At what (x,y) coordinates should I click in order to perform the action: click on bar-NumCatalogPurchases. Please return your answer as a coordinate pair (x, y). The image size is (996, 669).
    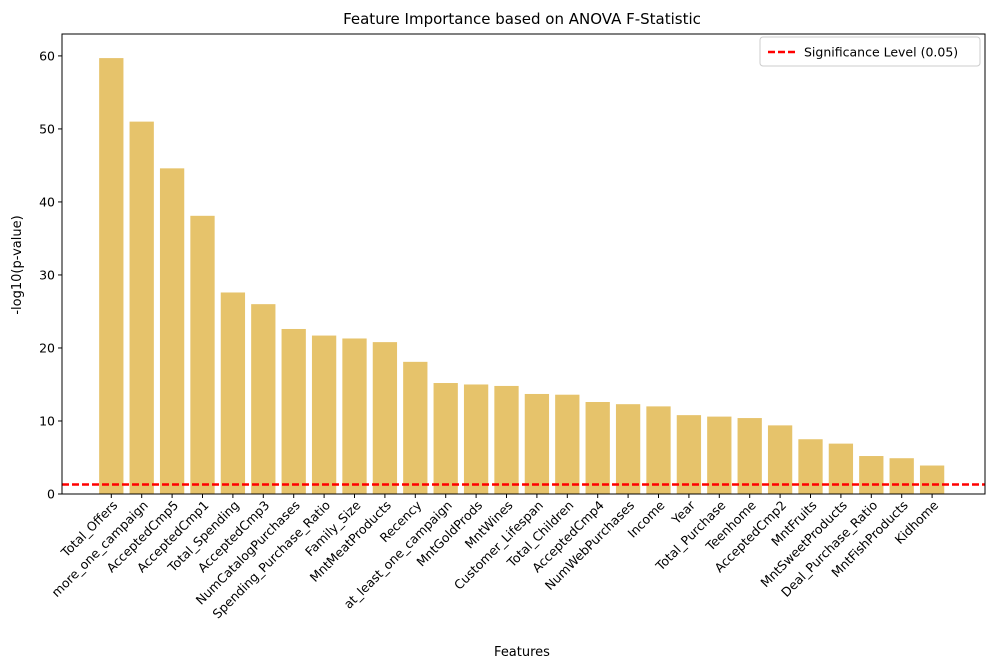
    Looking at the image, I should click on (293, 411).